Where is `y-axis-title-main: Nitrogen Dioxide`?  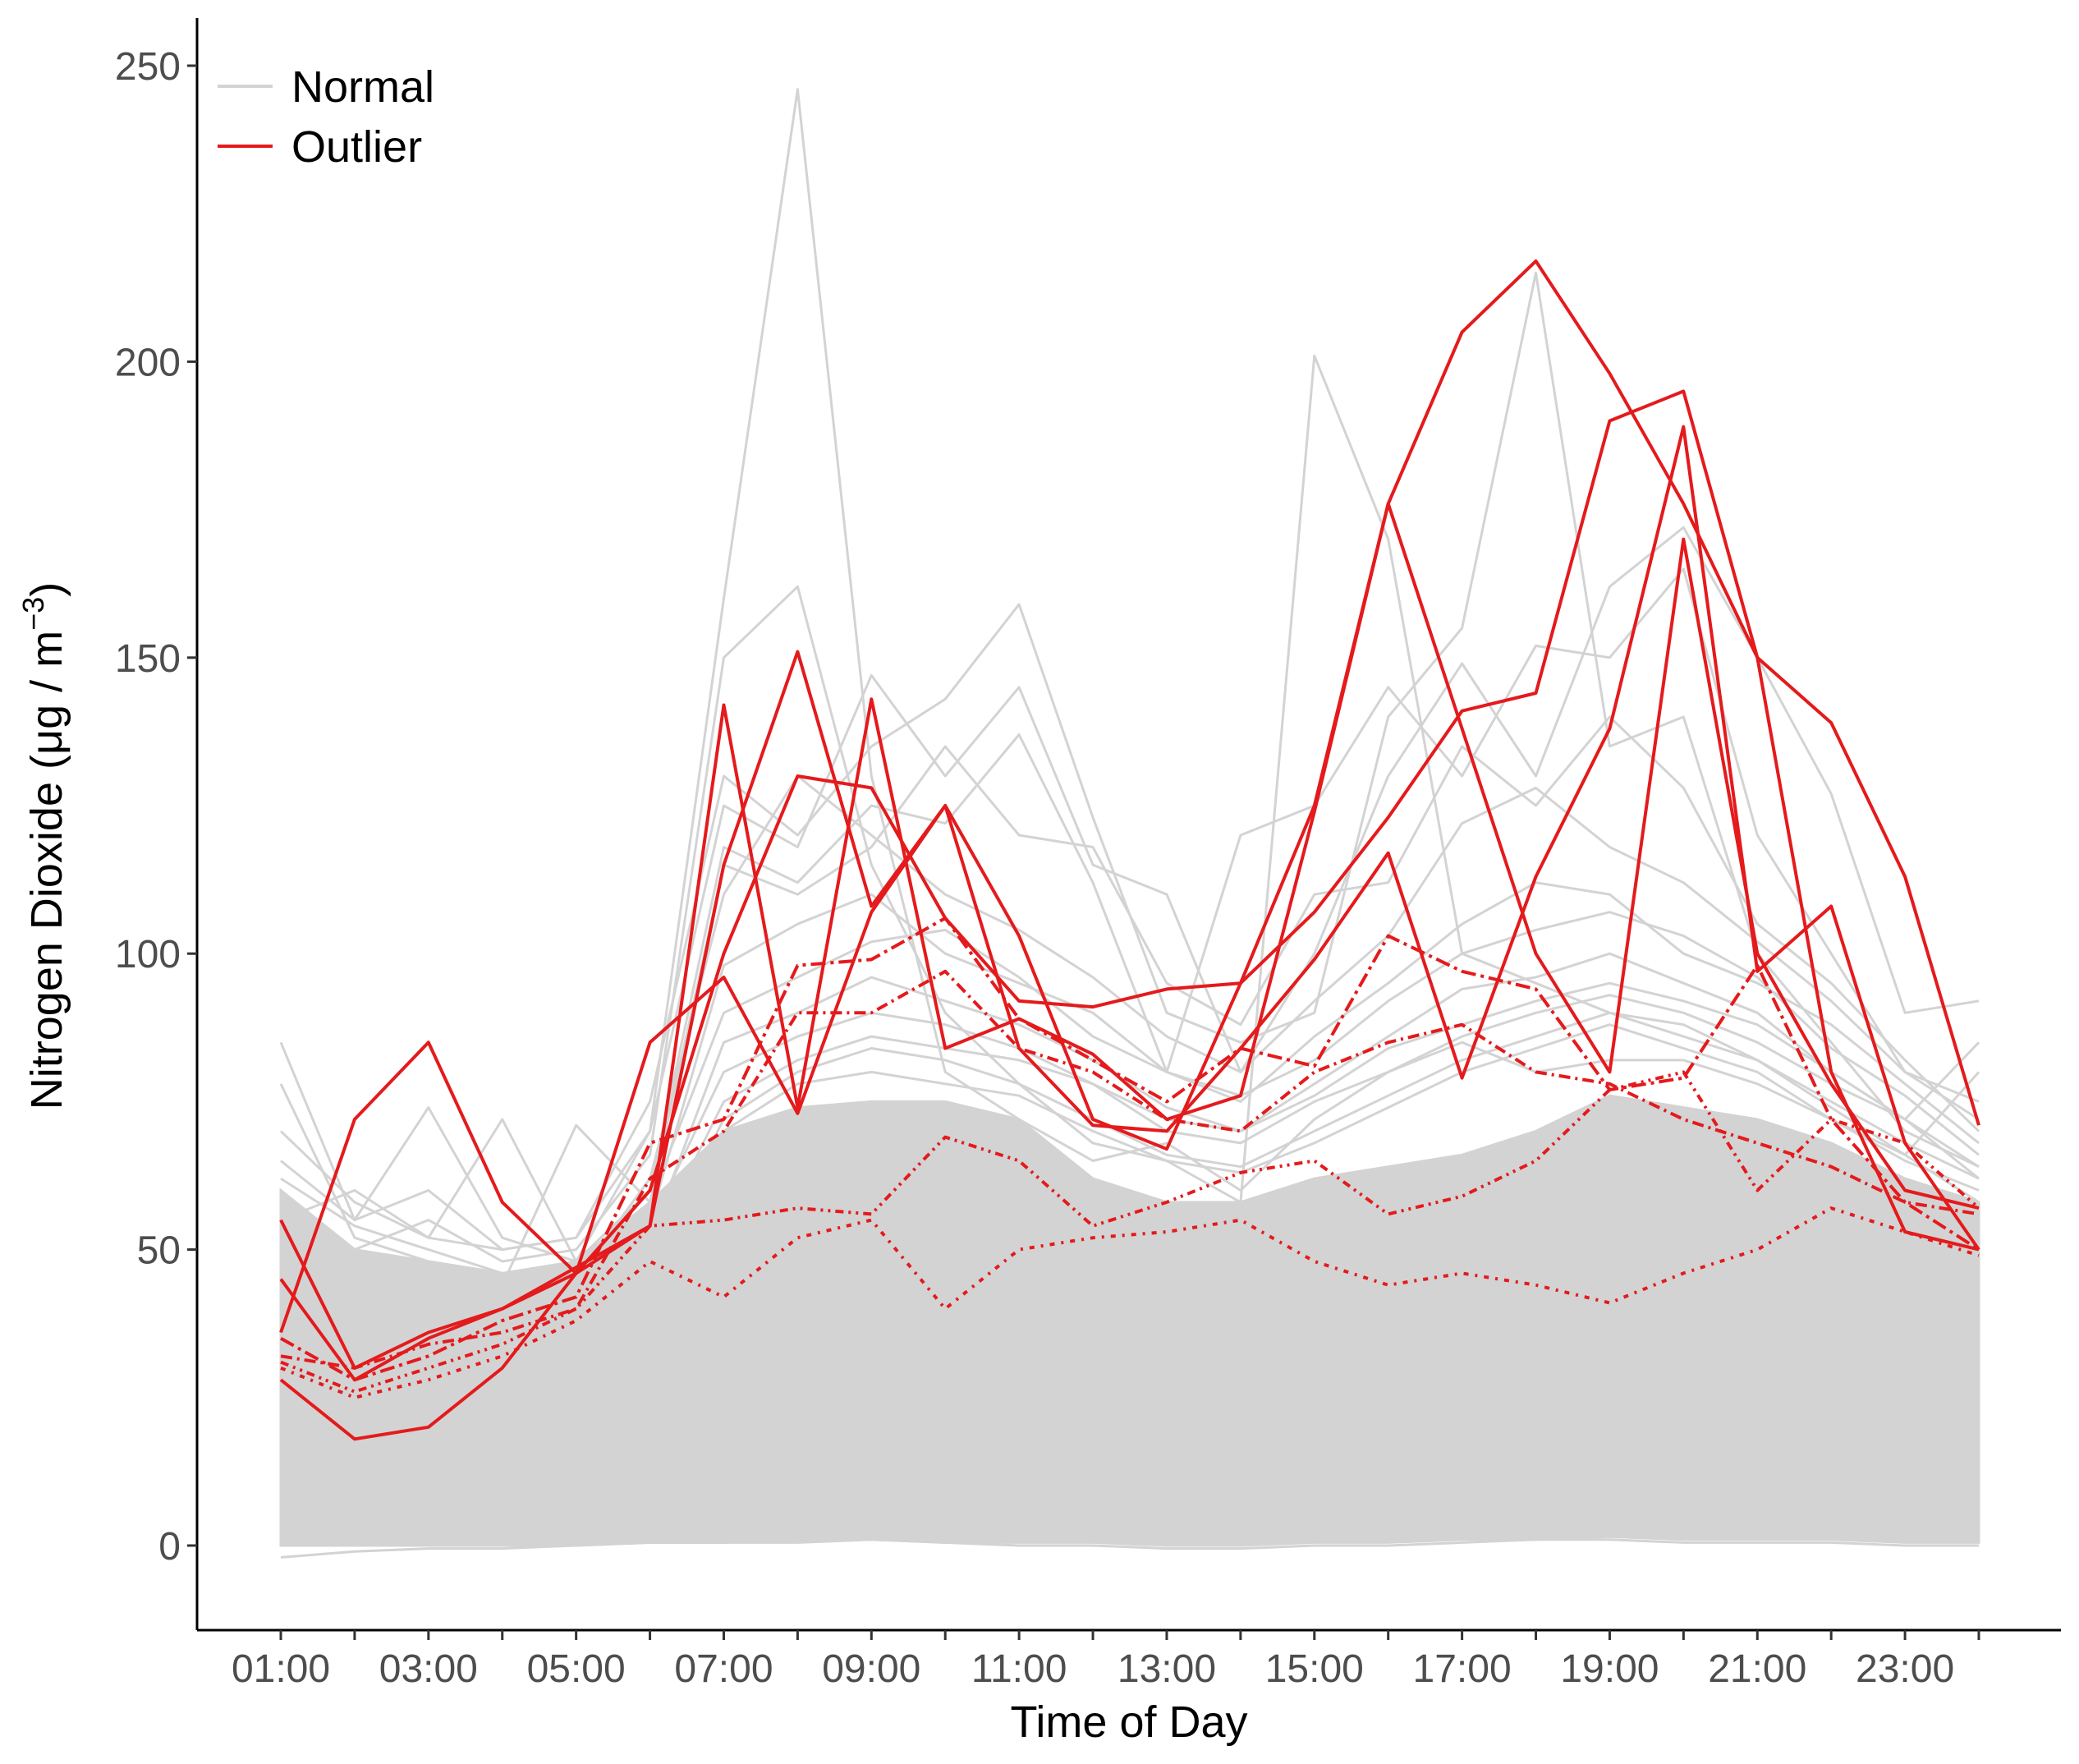 y-axis-title-main: Nitrogen Dioxide is located at coordinates (46, 945).